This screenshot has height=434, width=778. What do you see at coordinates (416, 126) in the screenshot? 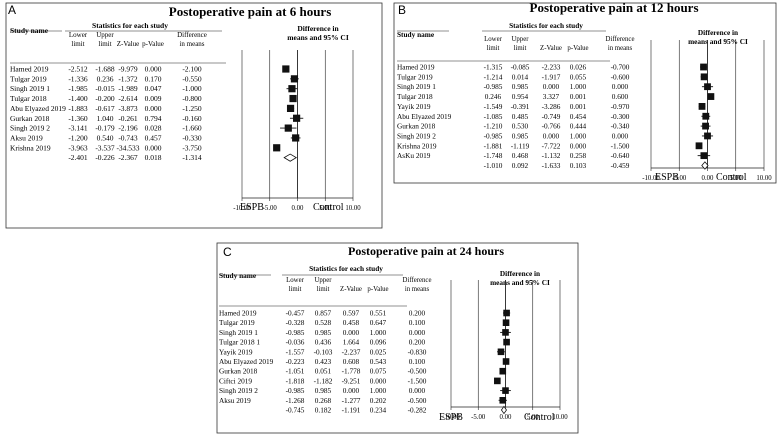
I see `study-name: Gurkan 2018` at bounding box center [416, 126].